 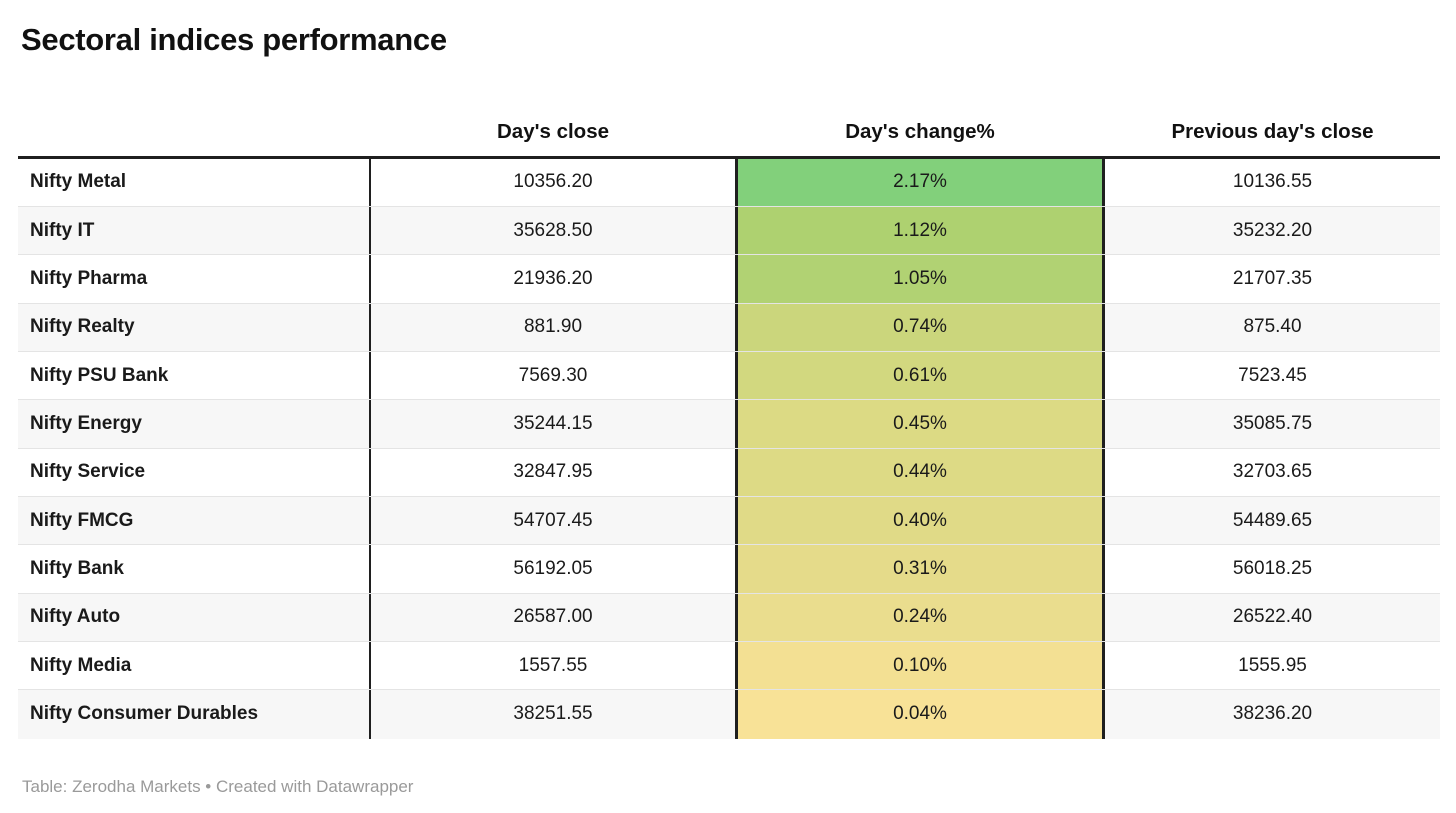 What do you see at coordinates (1272, 230) in the screenshot?
I see `previous-days-close-value: 35232.20` at bounding box center [1272, 230].